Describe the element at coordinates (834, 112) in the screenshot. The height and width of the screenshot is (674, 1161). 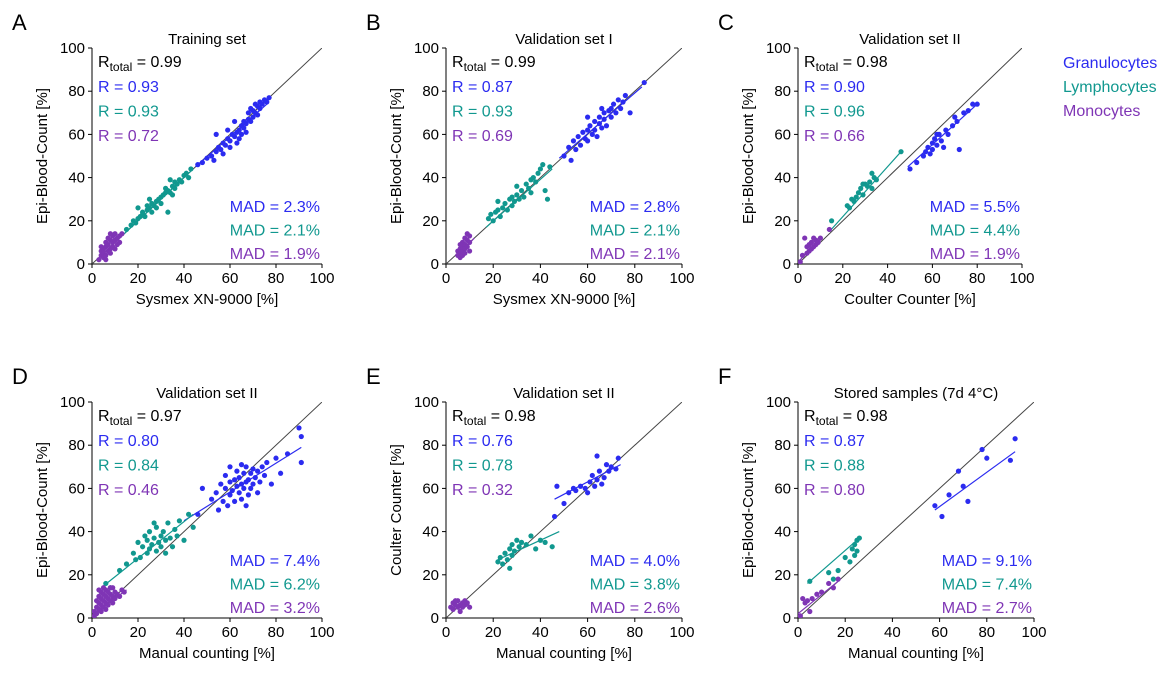
I see `r-stat-lymphocytes: R = 0.96` at that location.